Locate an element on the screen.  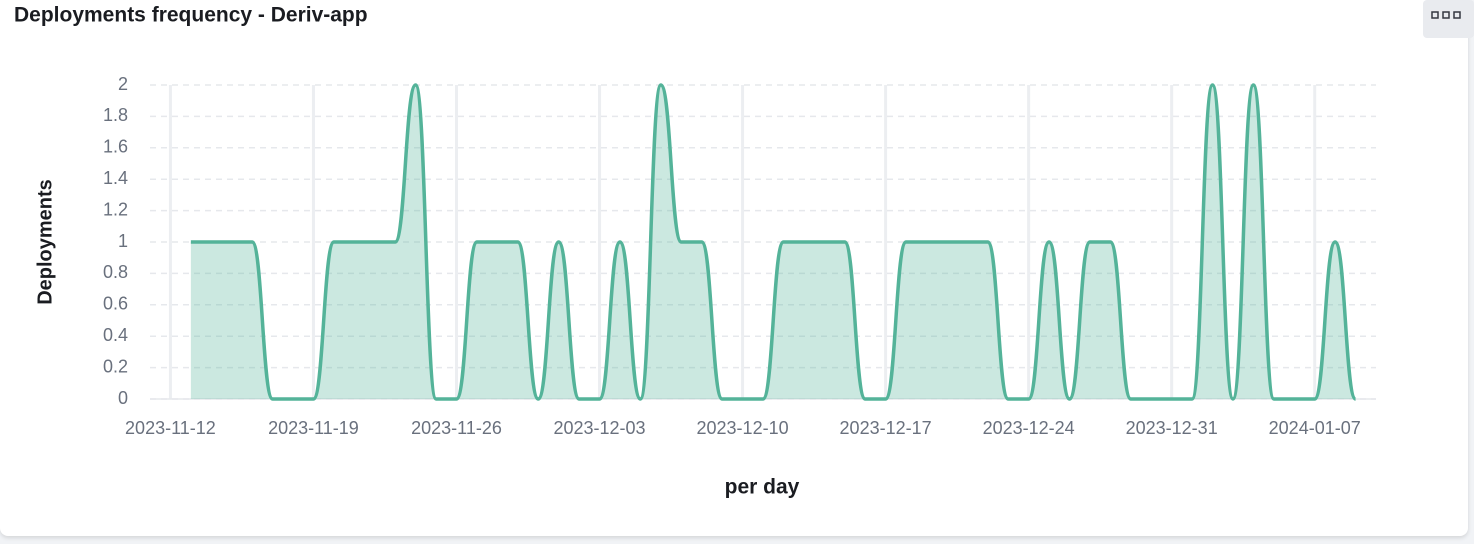
y-tick-label: 1.4 is located at coordinates (115, 178).